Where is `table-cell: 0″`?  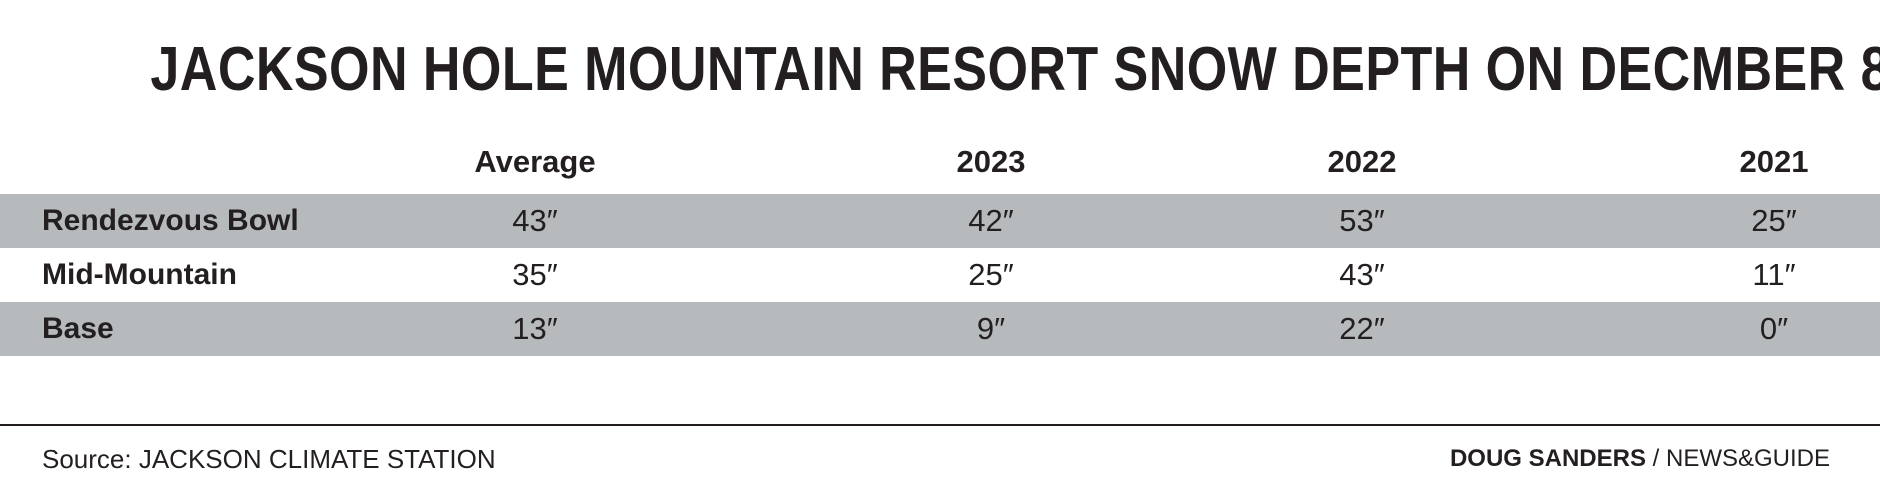 table-cell: 0″ is located at coordinates (1774, 328).